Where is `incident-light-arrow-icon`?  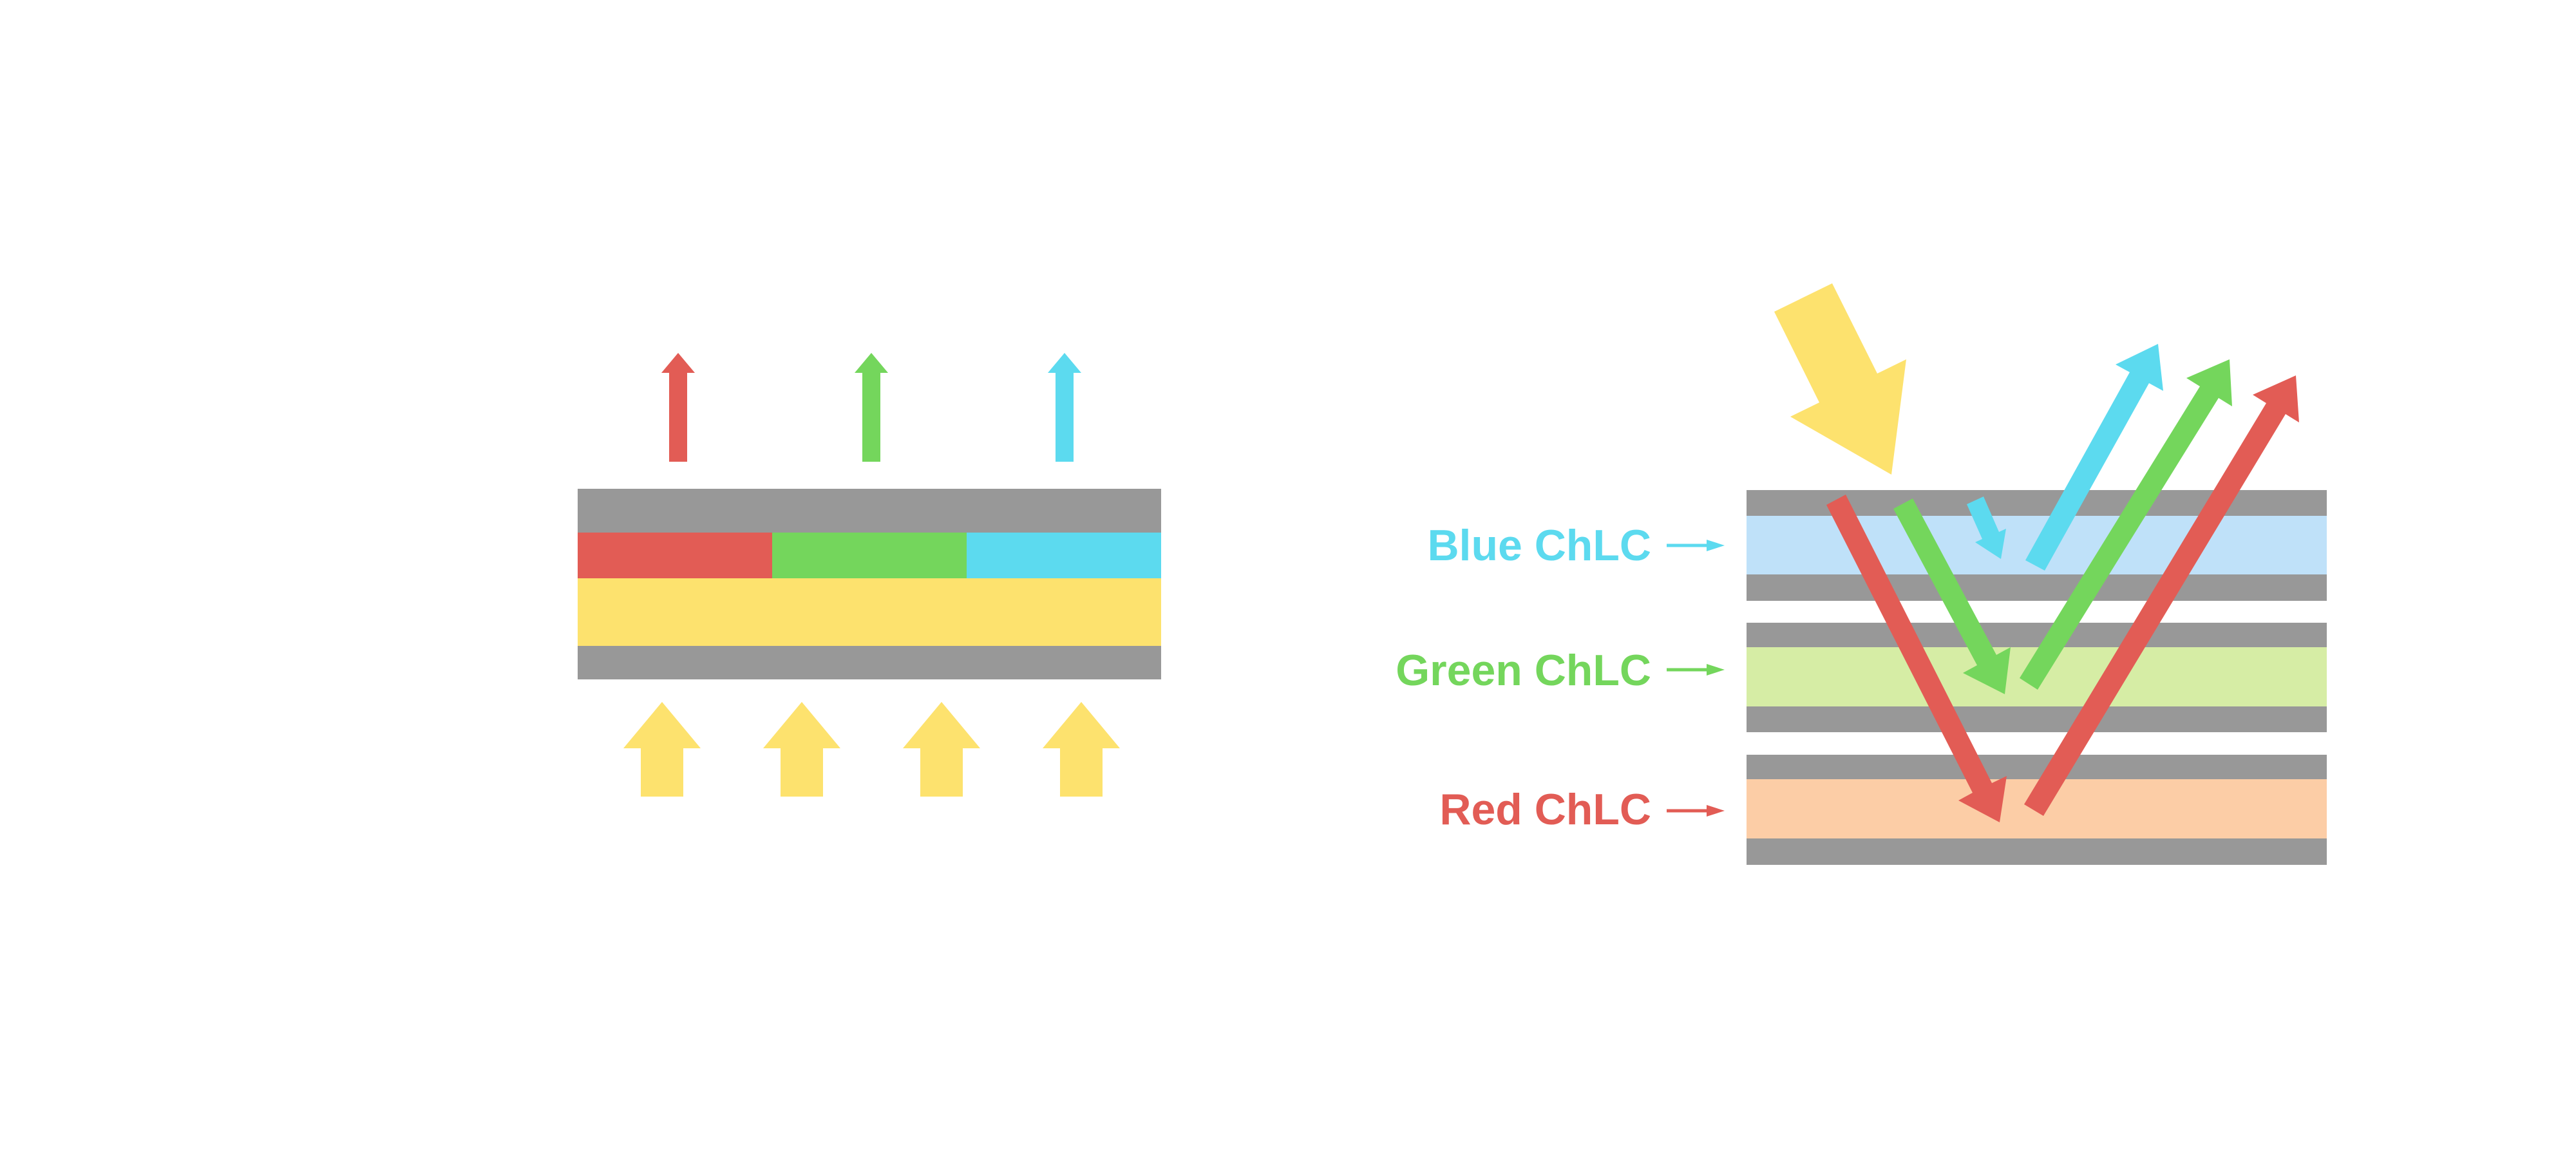
incident-light-arrow-icon is located at coordinates (1840, 379).